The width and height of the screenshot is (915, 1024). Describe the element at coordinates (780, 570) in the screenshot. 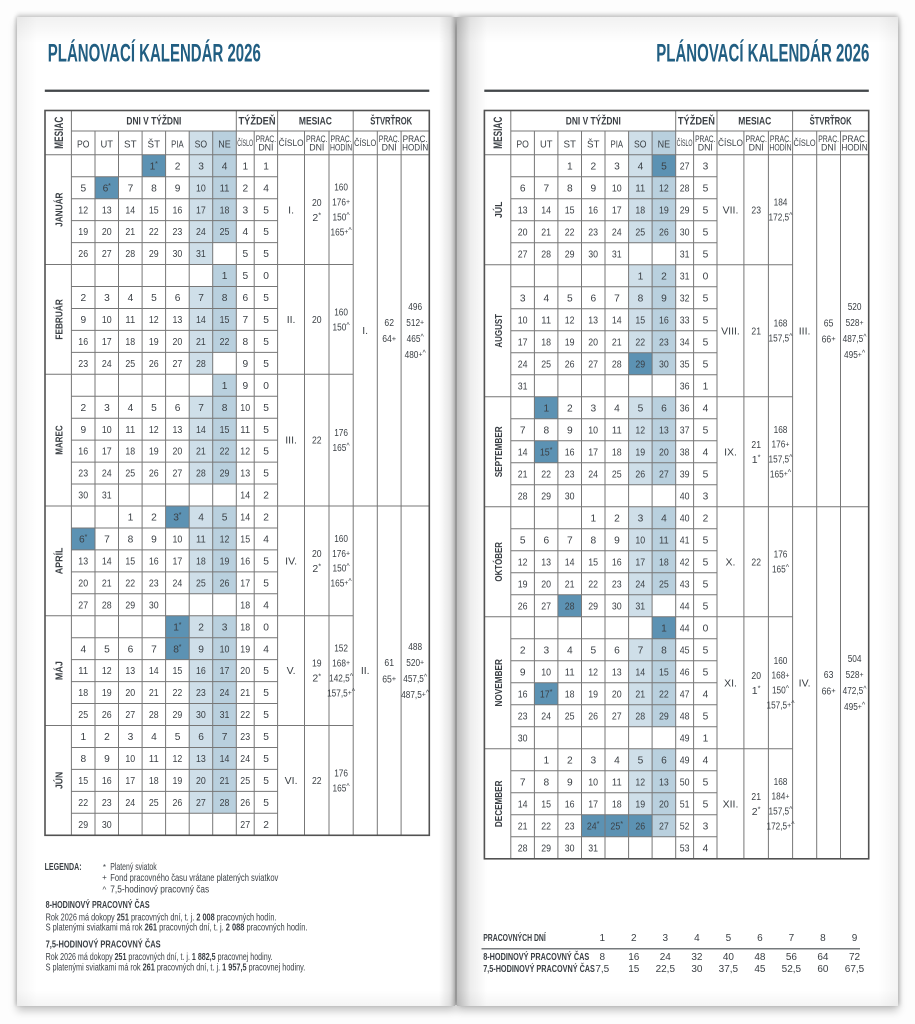

I see `svg-text: 165^` at that location.